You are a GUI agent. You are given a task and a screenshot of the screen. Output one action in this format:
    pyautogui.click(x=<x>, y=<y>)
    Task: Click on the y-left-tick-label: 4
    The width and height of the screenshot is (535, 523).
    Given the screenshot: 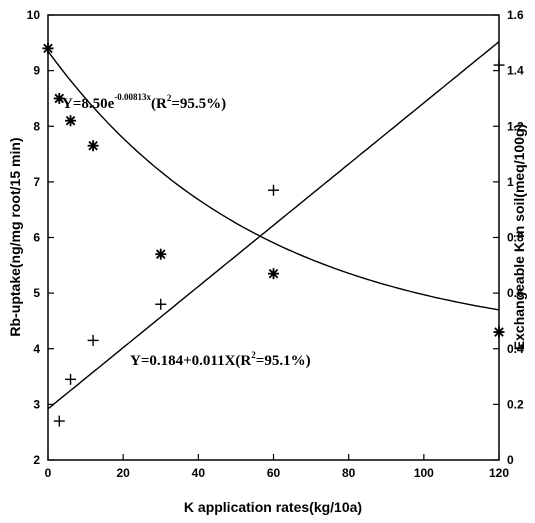 What is the action you would take?
    pyautogui.click(x=36, y=349)
    